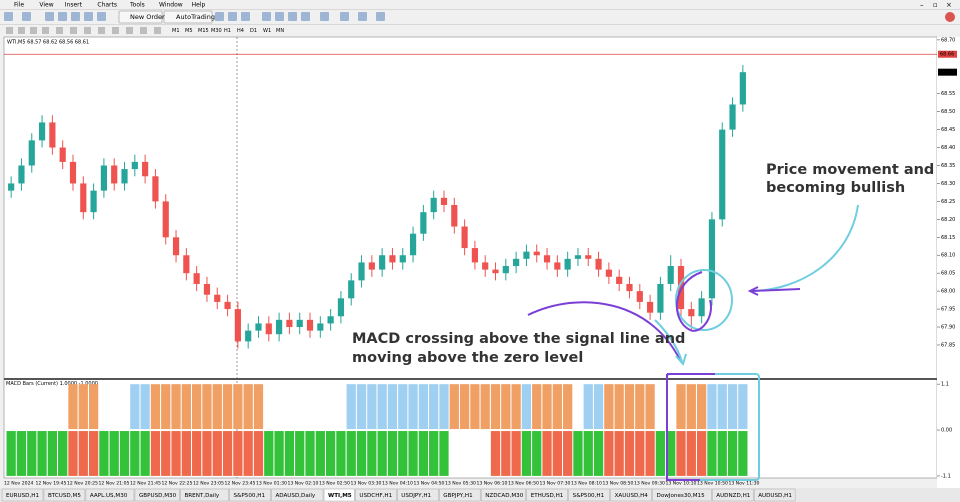 This screenshot has height=502, width=960. I want to click on window-controls: – ▫ ×, so click(937, 11).